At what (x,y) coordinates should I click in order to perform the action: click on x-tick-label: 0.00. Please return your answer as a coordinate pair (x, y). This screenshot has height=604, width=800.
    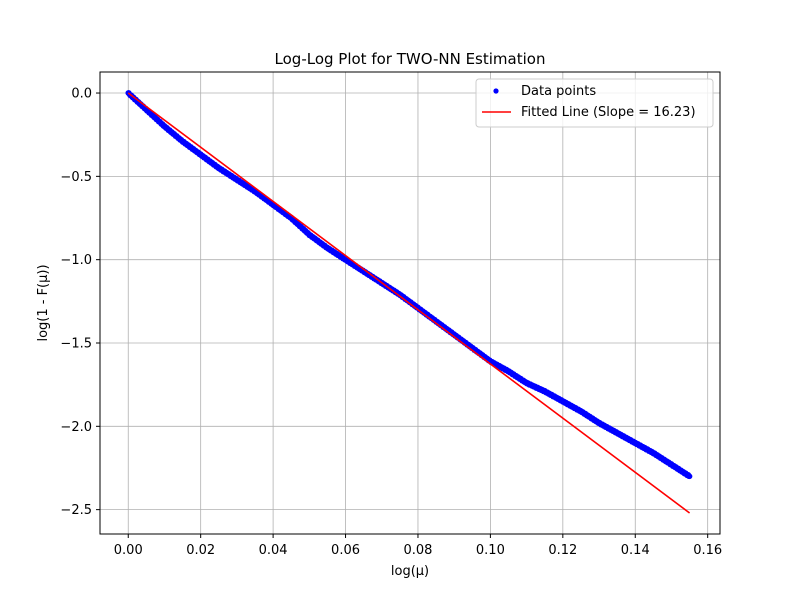
    Looking at the image, I should click on (128, 550).